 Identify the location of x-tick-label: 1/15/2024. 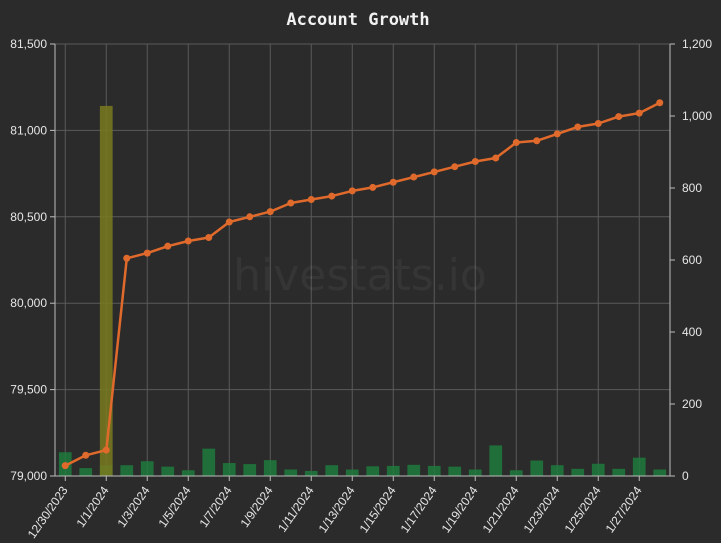
(378, 509).